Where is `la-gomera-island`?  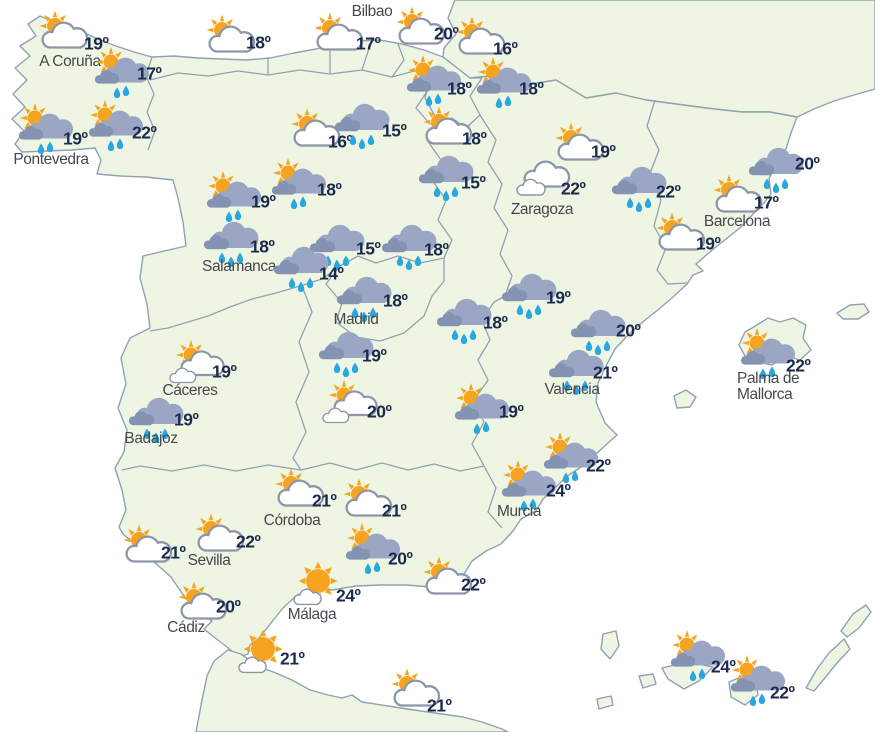
la-gomera-island is located at coordinates (647, 681).